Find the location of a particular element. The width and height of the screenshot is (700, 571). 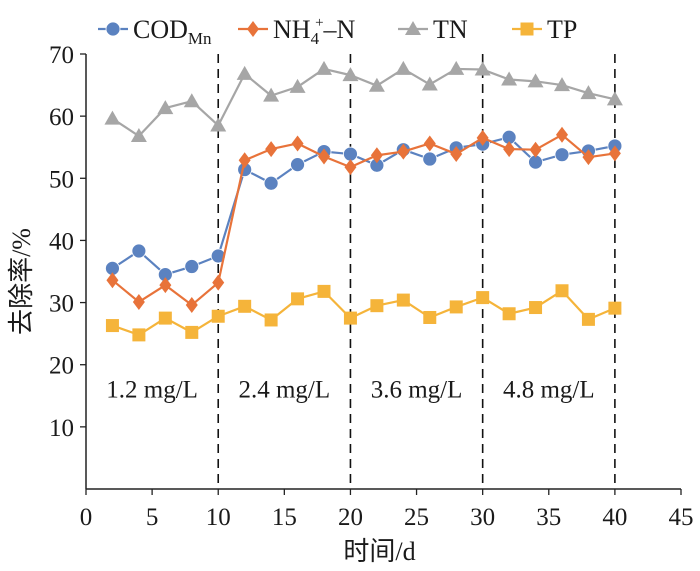

legend-item: NH4+–N is located at coordinates (297, 31).